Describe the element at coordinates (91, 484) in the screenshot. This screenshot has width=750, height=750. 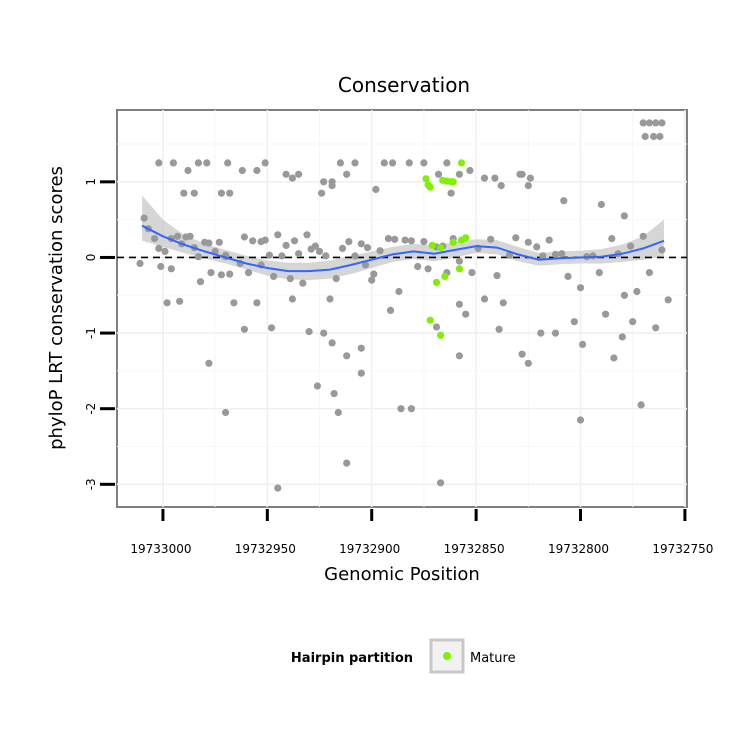
I see `y-tick-label: -3` at that location.